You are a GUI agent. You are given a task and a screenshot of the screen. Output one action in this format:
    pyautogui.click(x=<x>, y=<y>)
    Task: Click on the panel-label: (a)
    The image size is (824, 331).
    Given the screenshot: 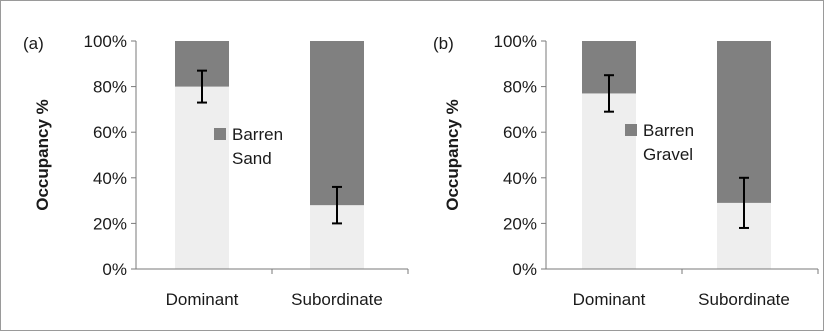 What is the action you would take?
    pyautogui.click(x=33, y=43)
    